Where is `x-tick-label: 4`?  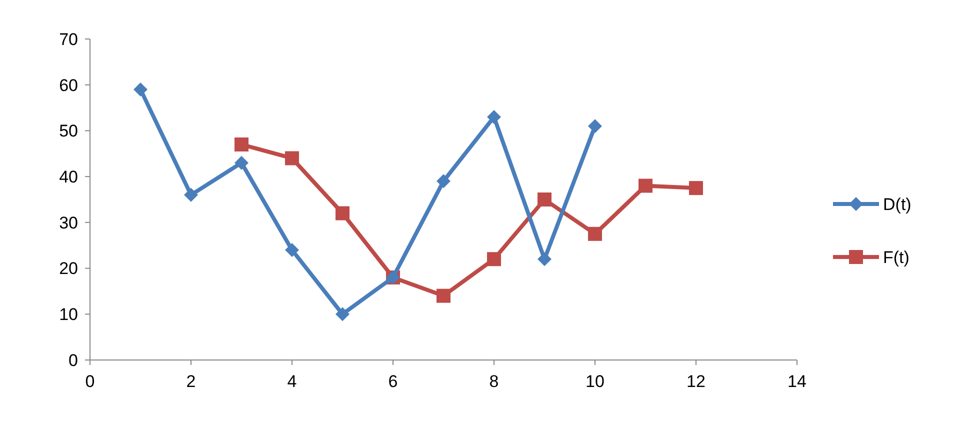
x-tick-label: 4 is located at coordinates (292, 381).